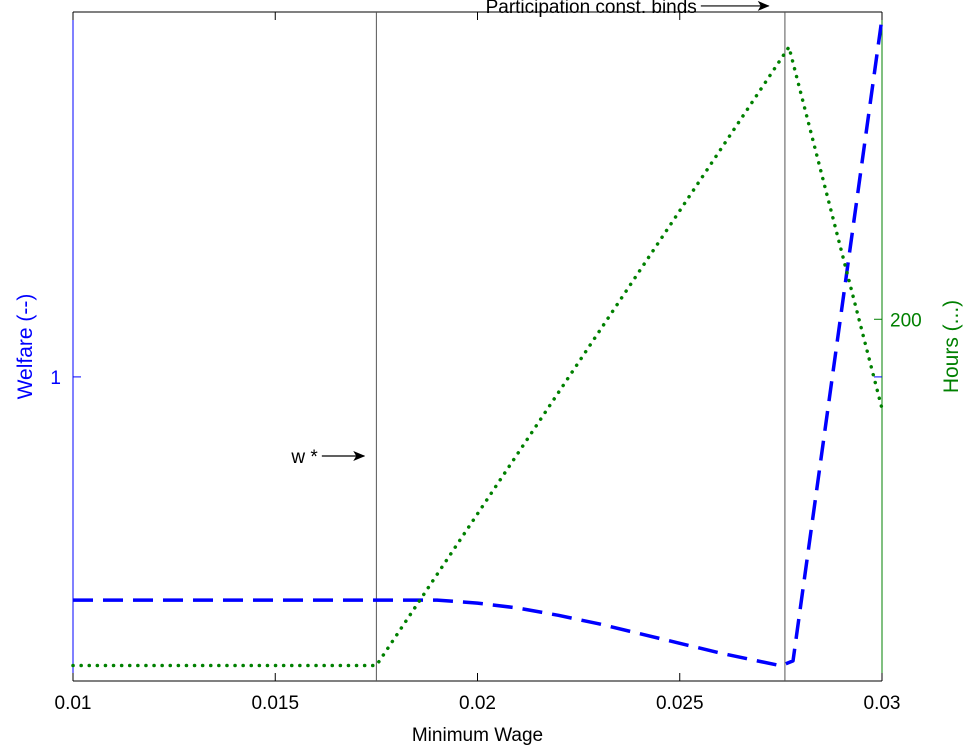 The image size is (971, 753). What do you see at coordinates (477, 735) in the screenshot?
I see `x-axis-label: Minimum Wage` at bounding box center [477, 735].